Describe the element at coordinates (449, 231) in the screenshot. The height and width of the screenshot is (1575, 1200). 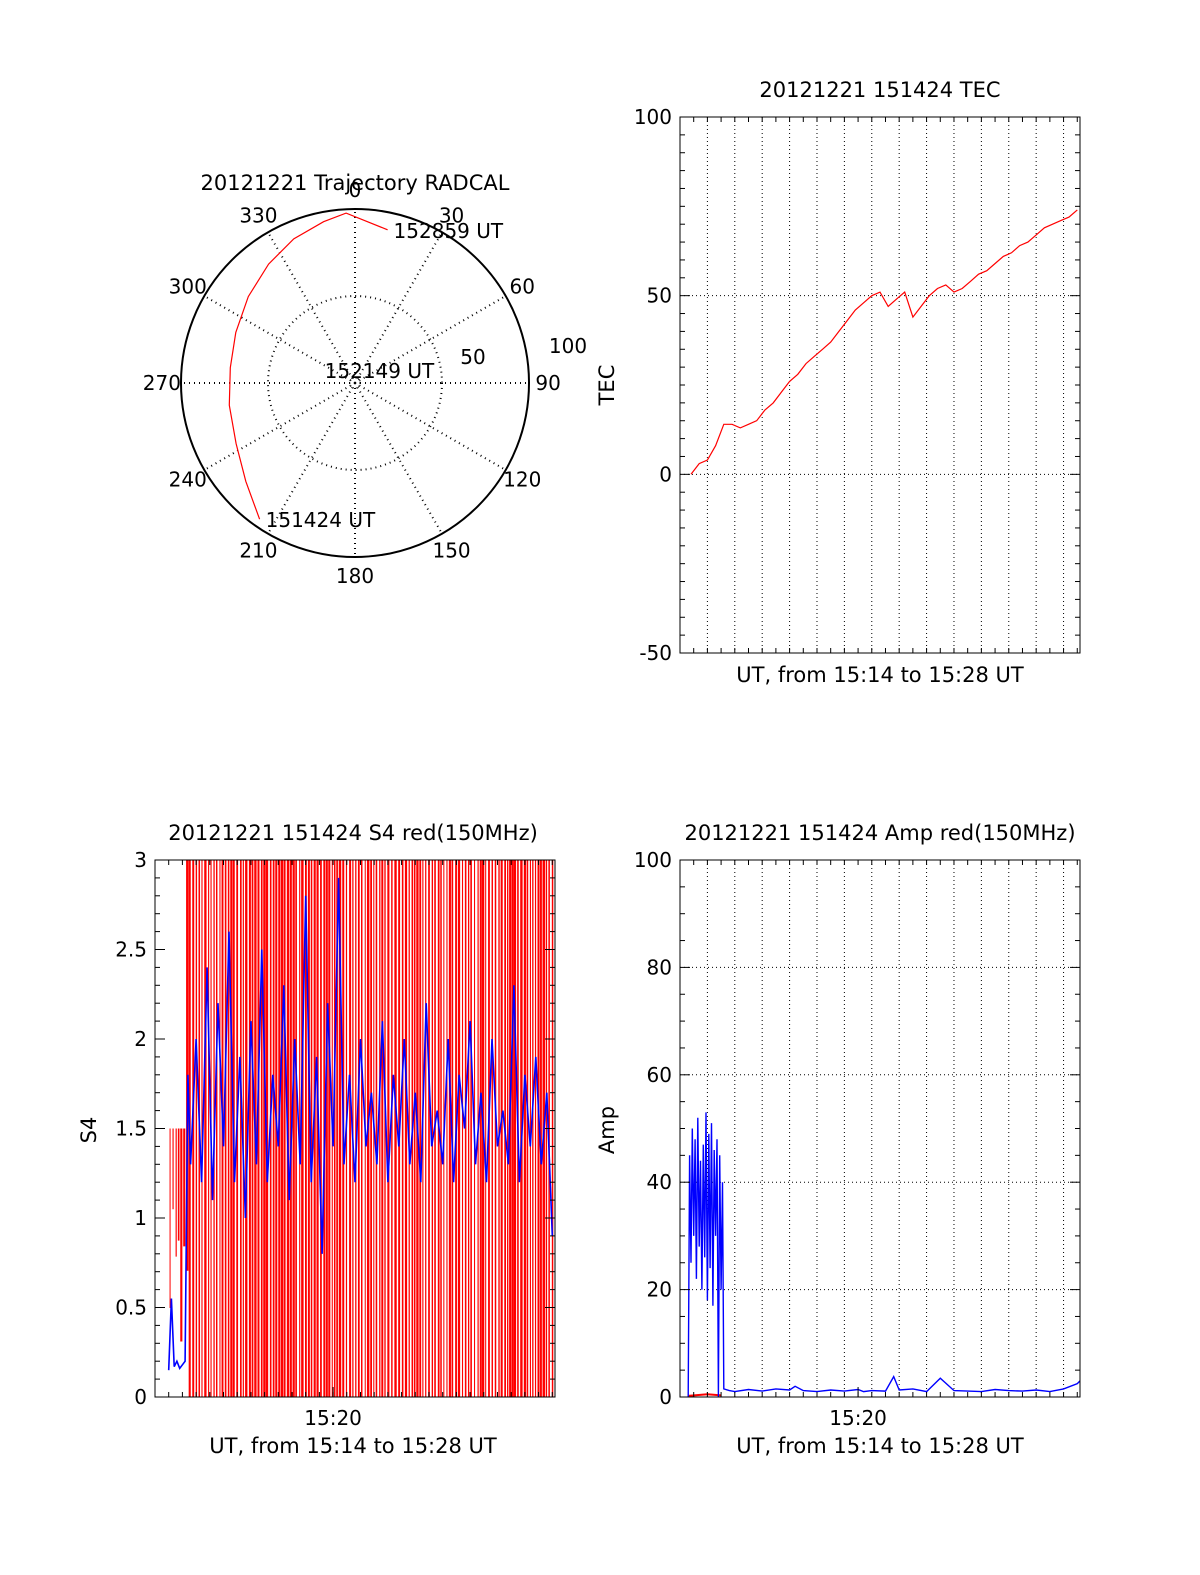
I see `polar-annotation: 152859 UT` at that location.